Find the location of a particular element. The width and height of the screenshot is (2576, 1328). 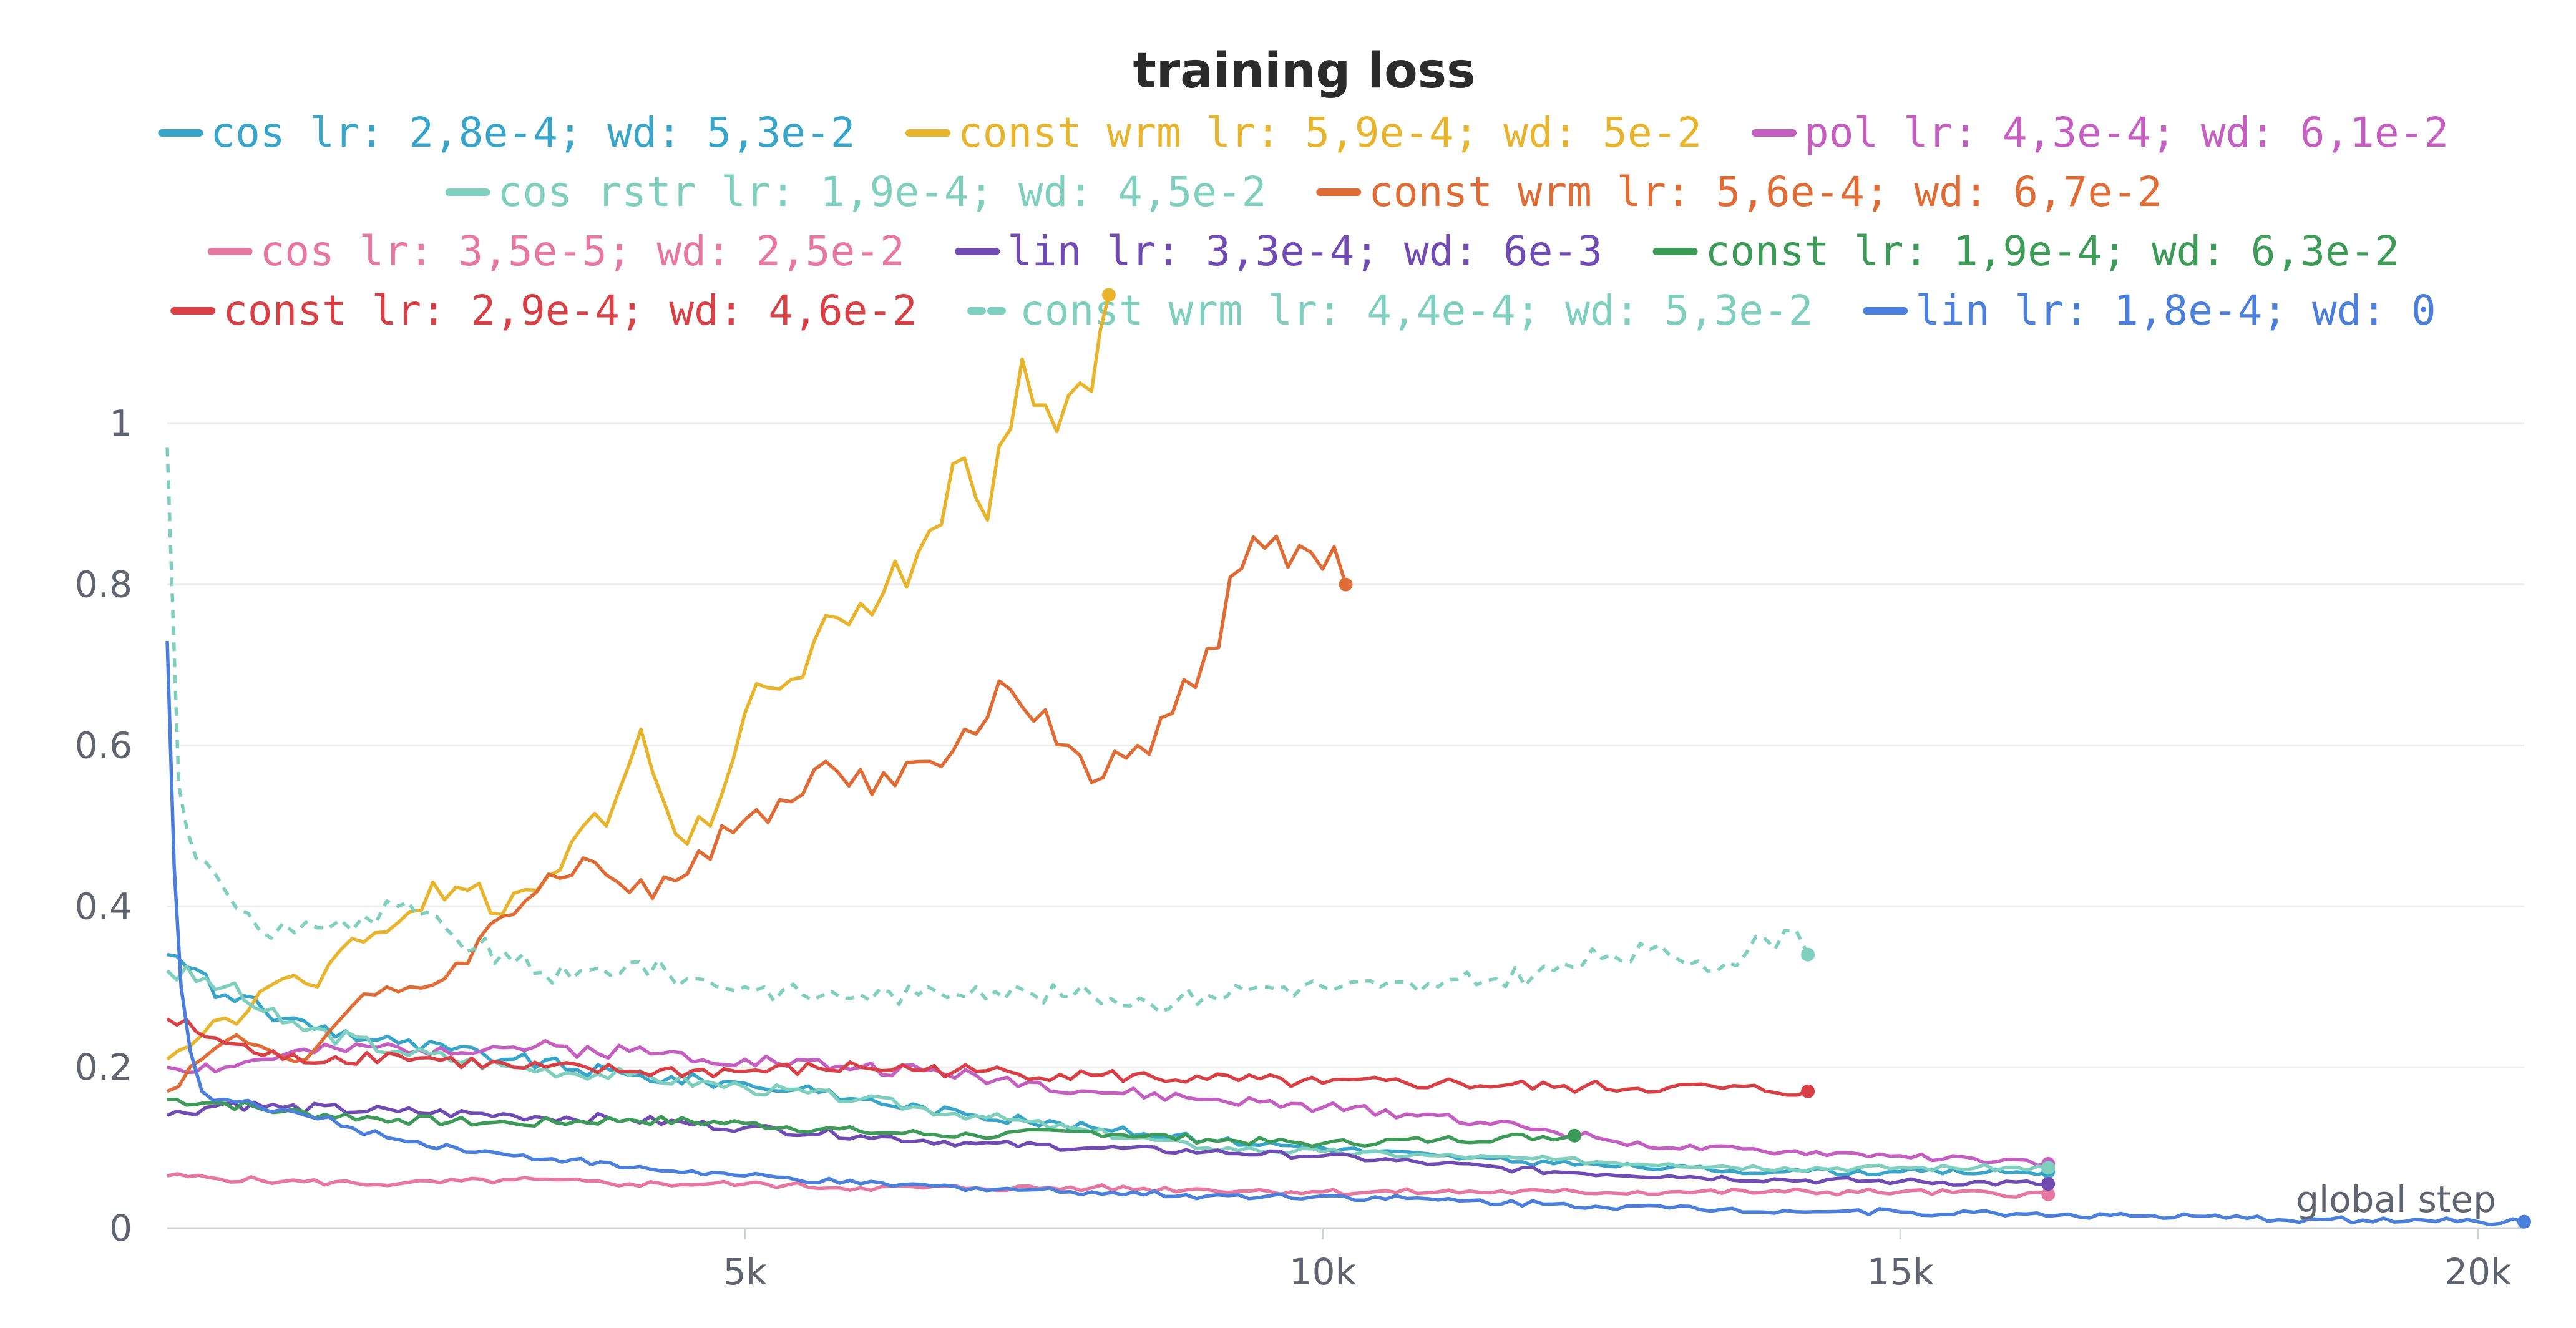

legend-item: const lr: 2,9e-4; wd: 4,6e-2 is located at coordinates (543, 310).